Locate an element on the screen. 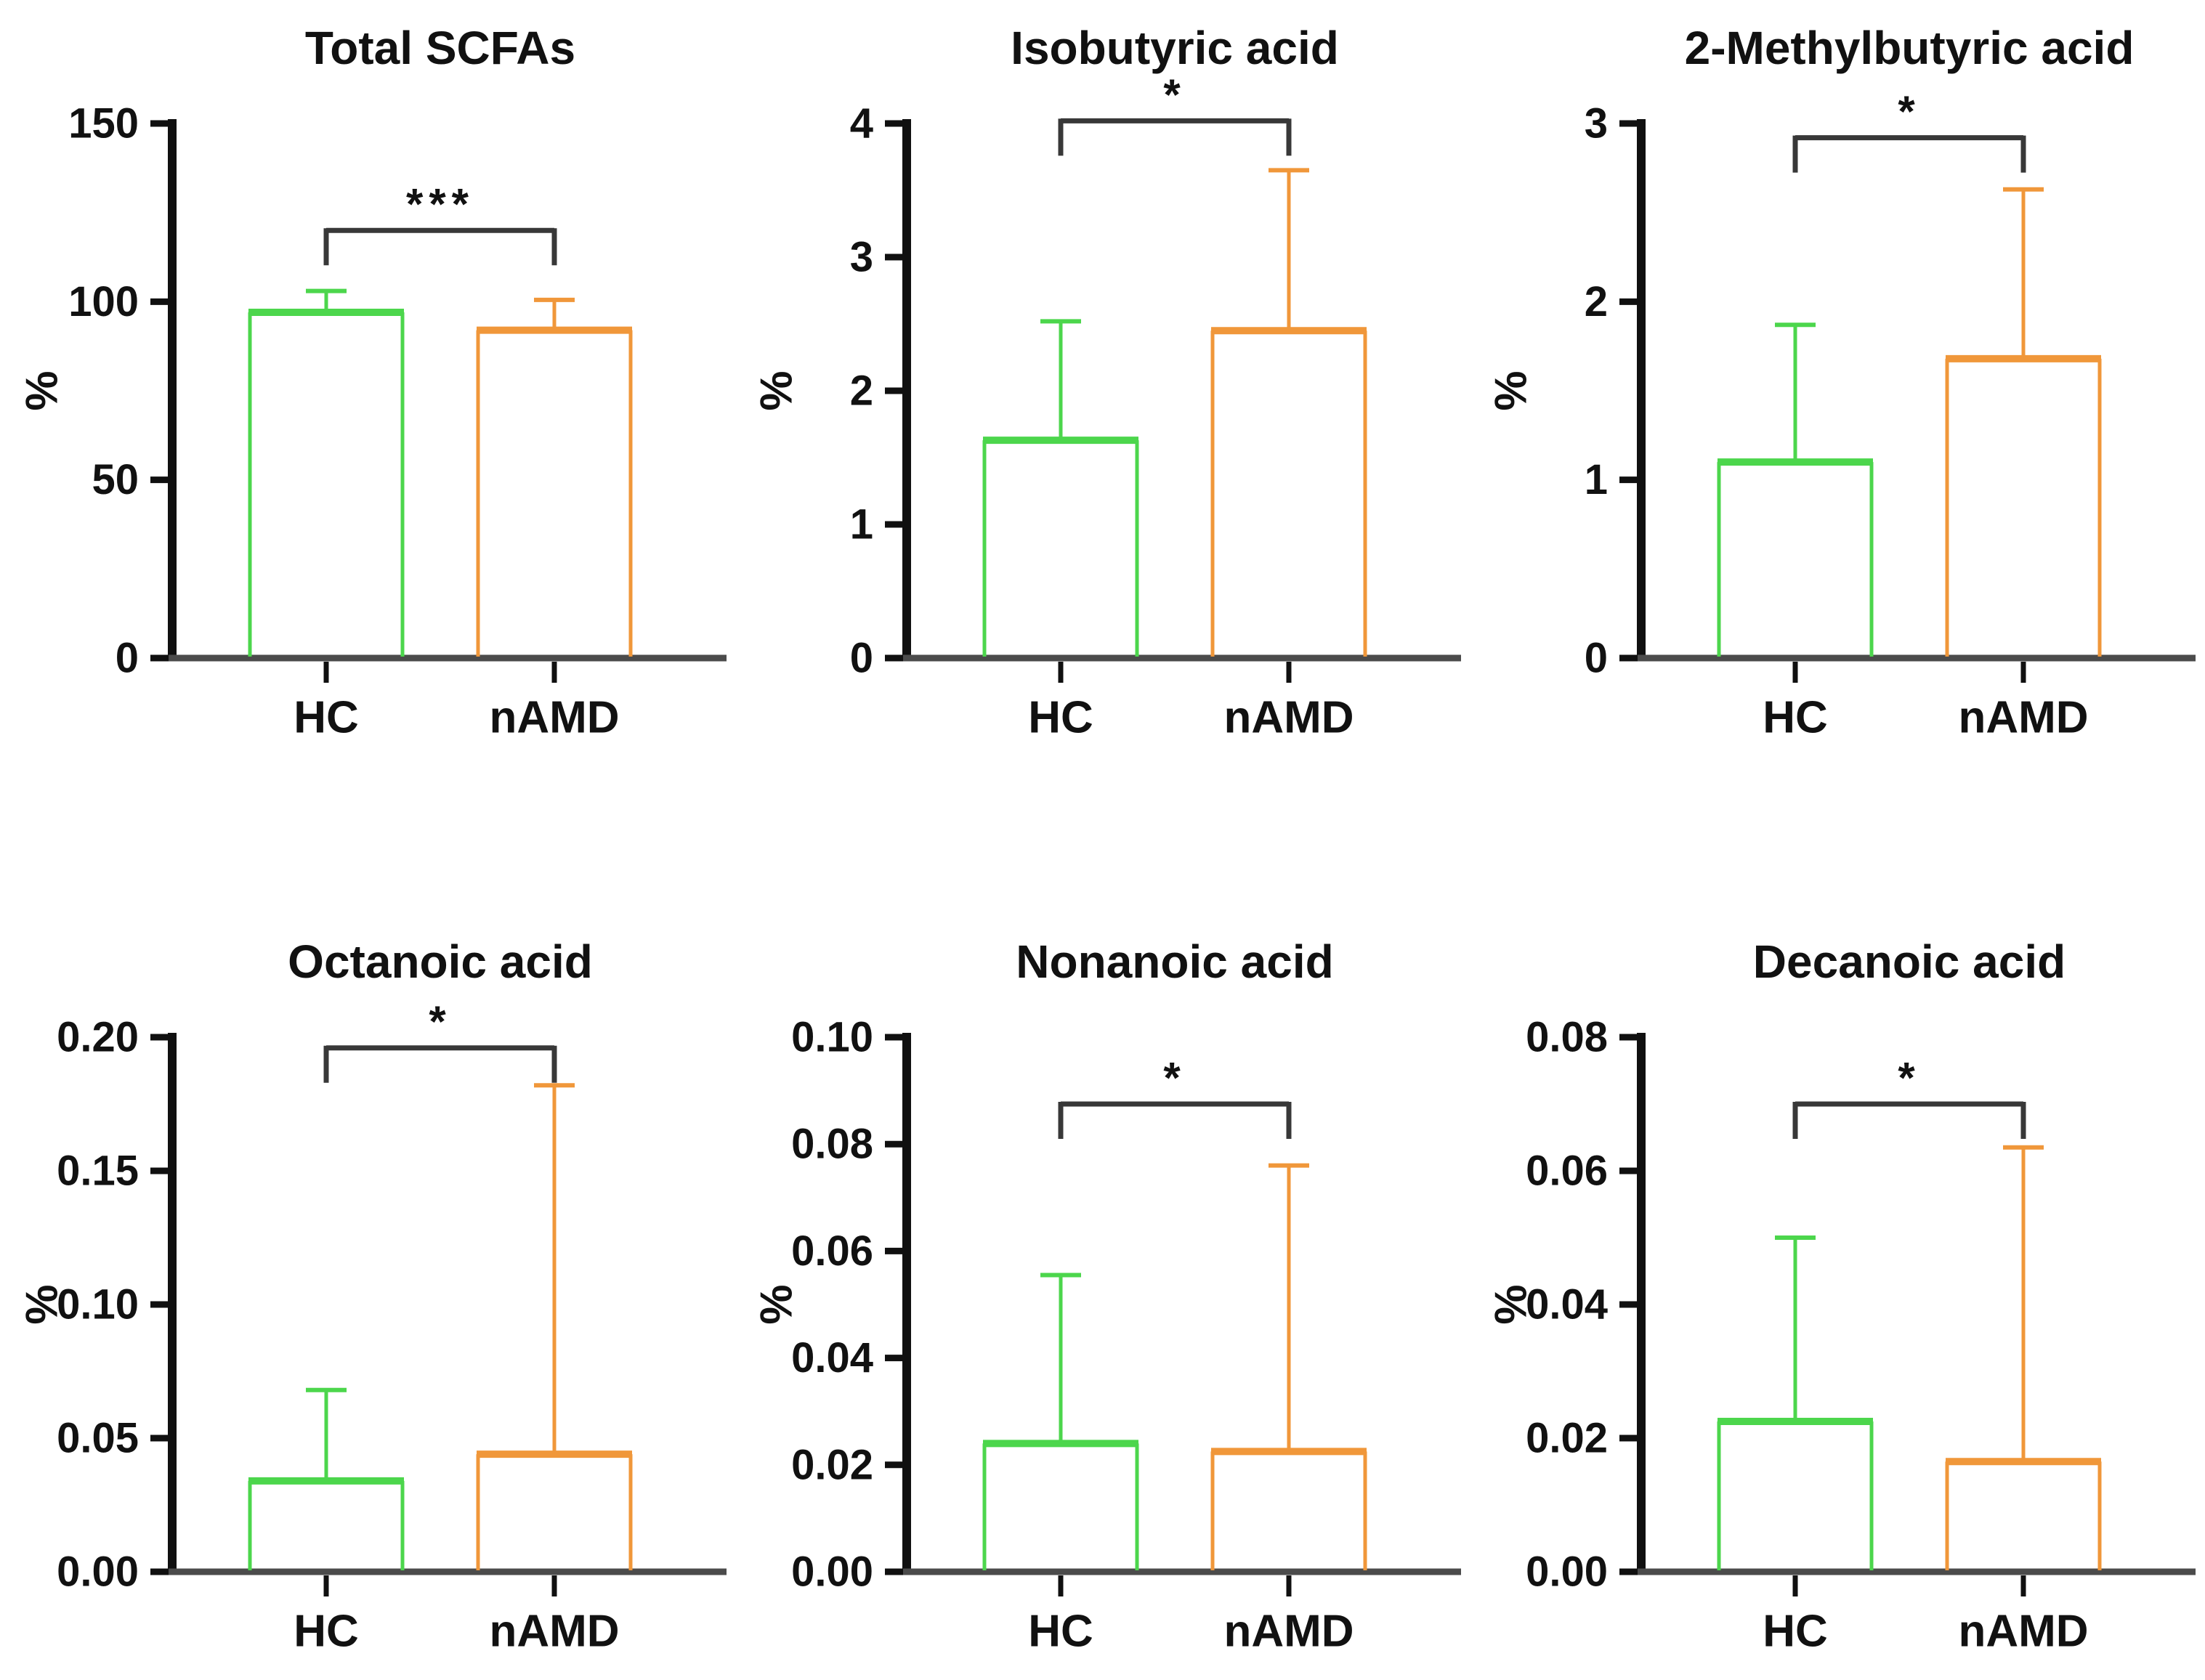  chart-title: Decanoic acid is located at coordinates (1909, 962).